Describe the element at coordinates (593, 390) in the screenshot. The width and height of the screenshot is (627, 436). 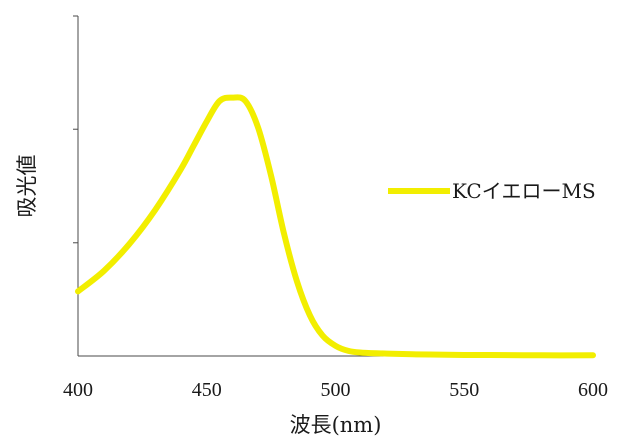
I see `x-tick-label: 600` at that location.